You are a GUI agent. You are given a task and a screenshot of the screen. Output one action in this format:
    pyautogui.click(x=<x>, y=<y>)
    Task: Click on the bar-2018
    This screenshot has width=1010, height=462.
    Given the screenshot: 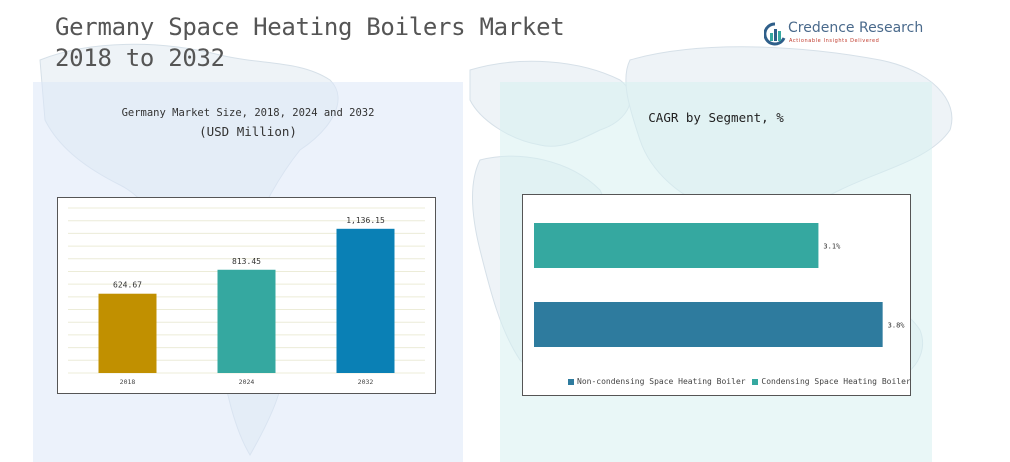 What is the action you would take?
    pyautogui.click(x=127, y=333)
    